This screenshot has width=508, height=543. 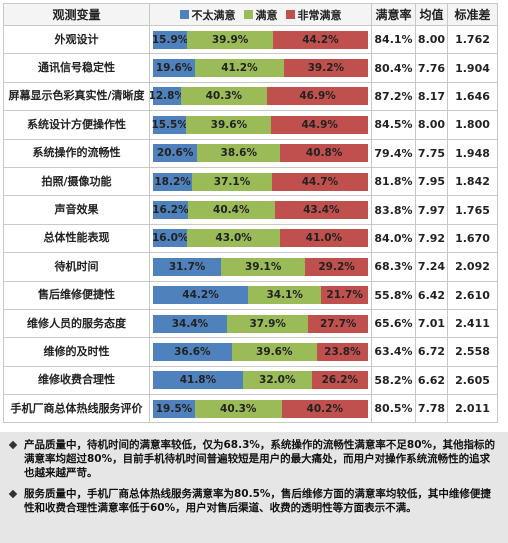 I want to click on table-row: 维修人员的服务态度 34.4% 37.9% 27.7% 65.6% 7.01 2.411, so click(x=250, y=323).